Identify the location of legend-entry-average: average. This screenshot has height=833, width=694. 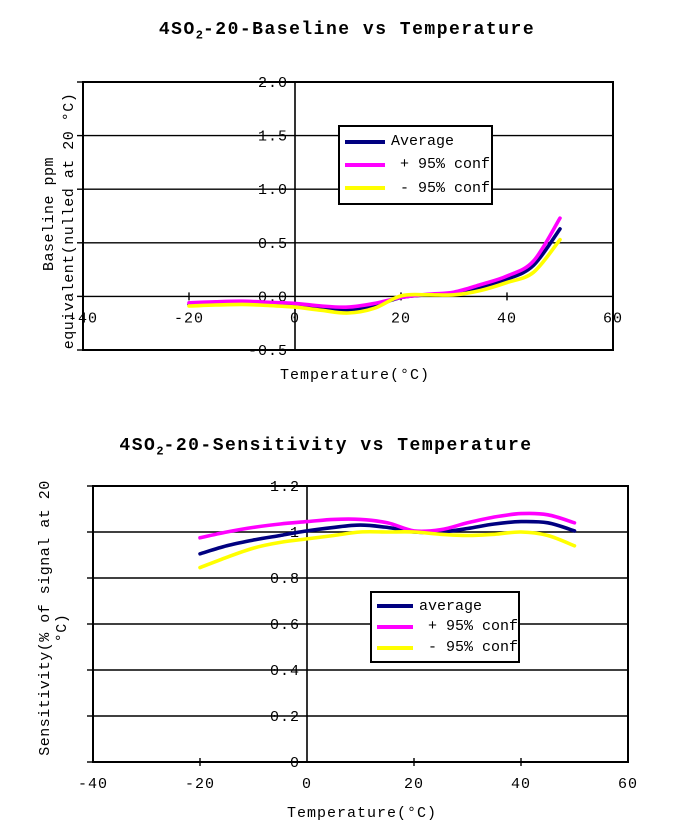
(445, 606).